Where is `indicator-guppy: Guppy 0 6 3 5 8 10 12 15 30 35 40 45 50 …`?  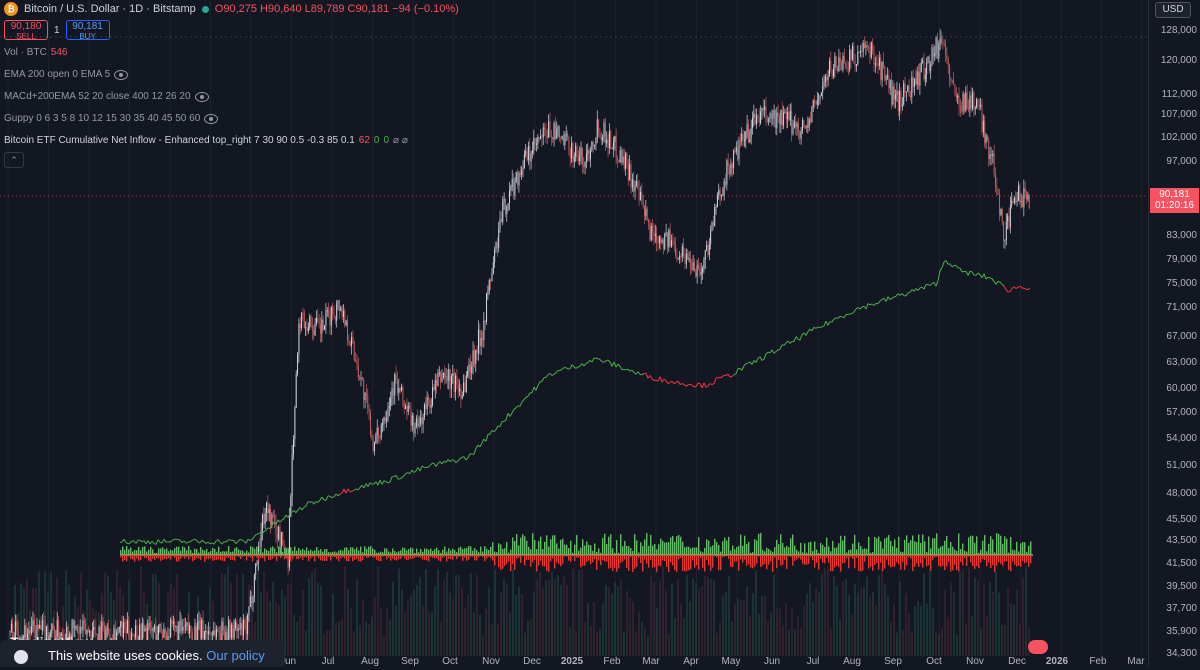 indicator-guppy: Guppy 0 6 3 5 8 10 12 15 30 35 40 45 50 … is located at coordinates (231, 119).